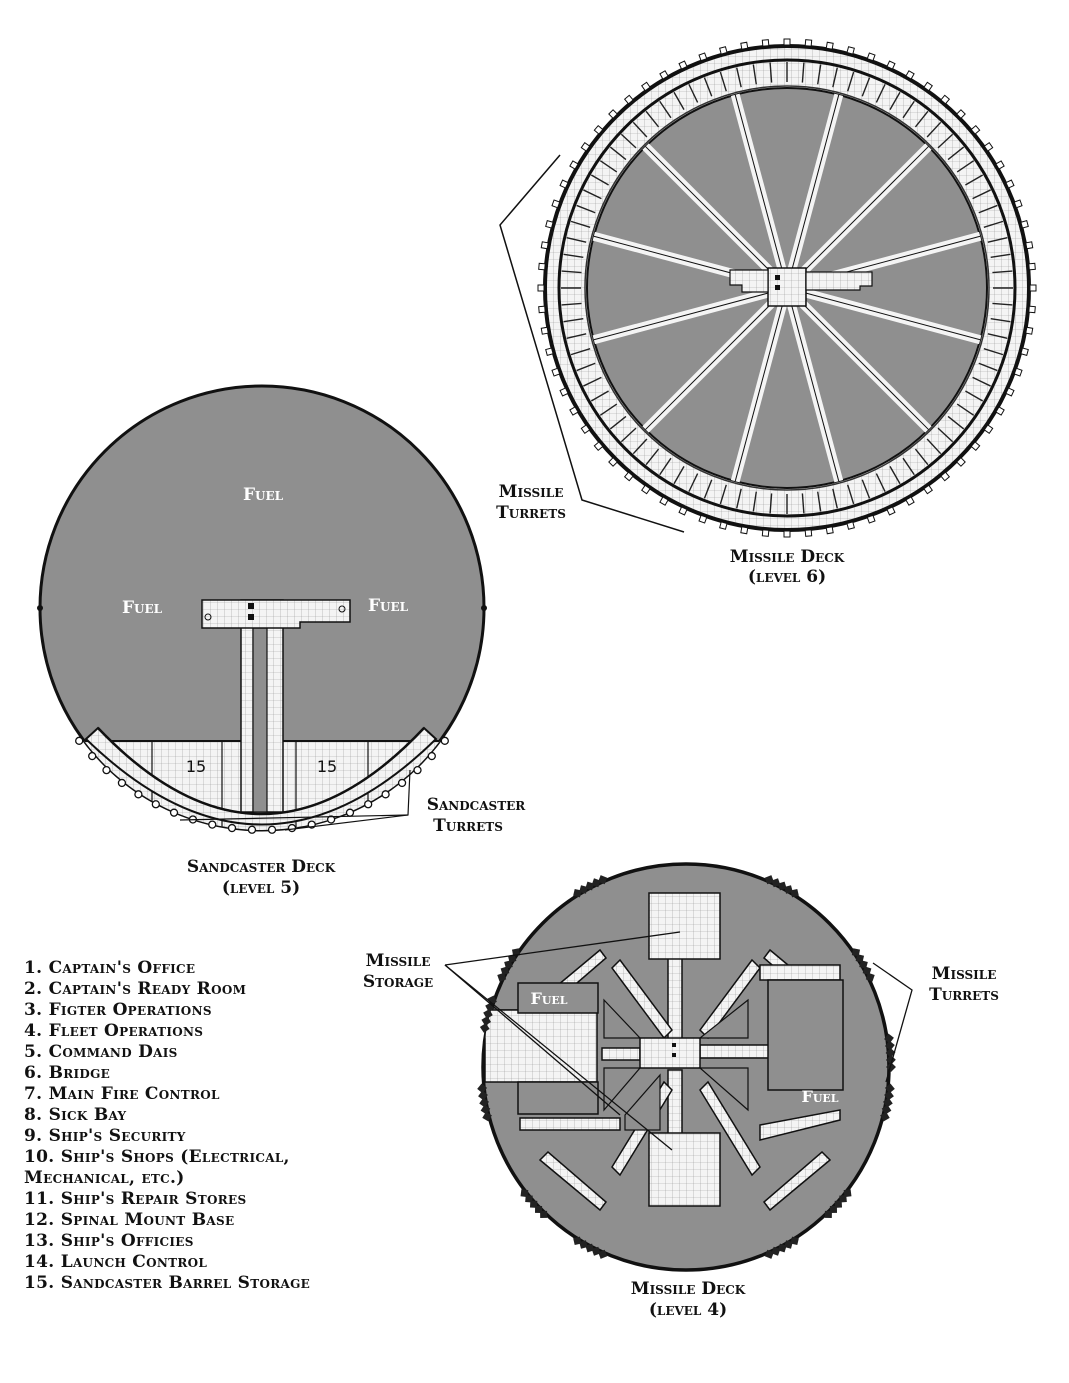  Describe the element at coordinates (688, 1289) in the screenshot. I see `deck4-title: Missile Deck` at that location.